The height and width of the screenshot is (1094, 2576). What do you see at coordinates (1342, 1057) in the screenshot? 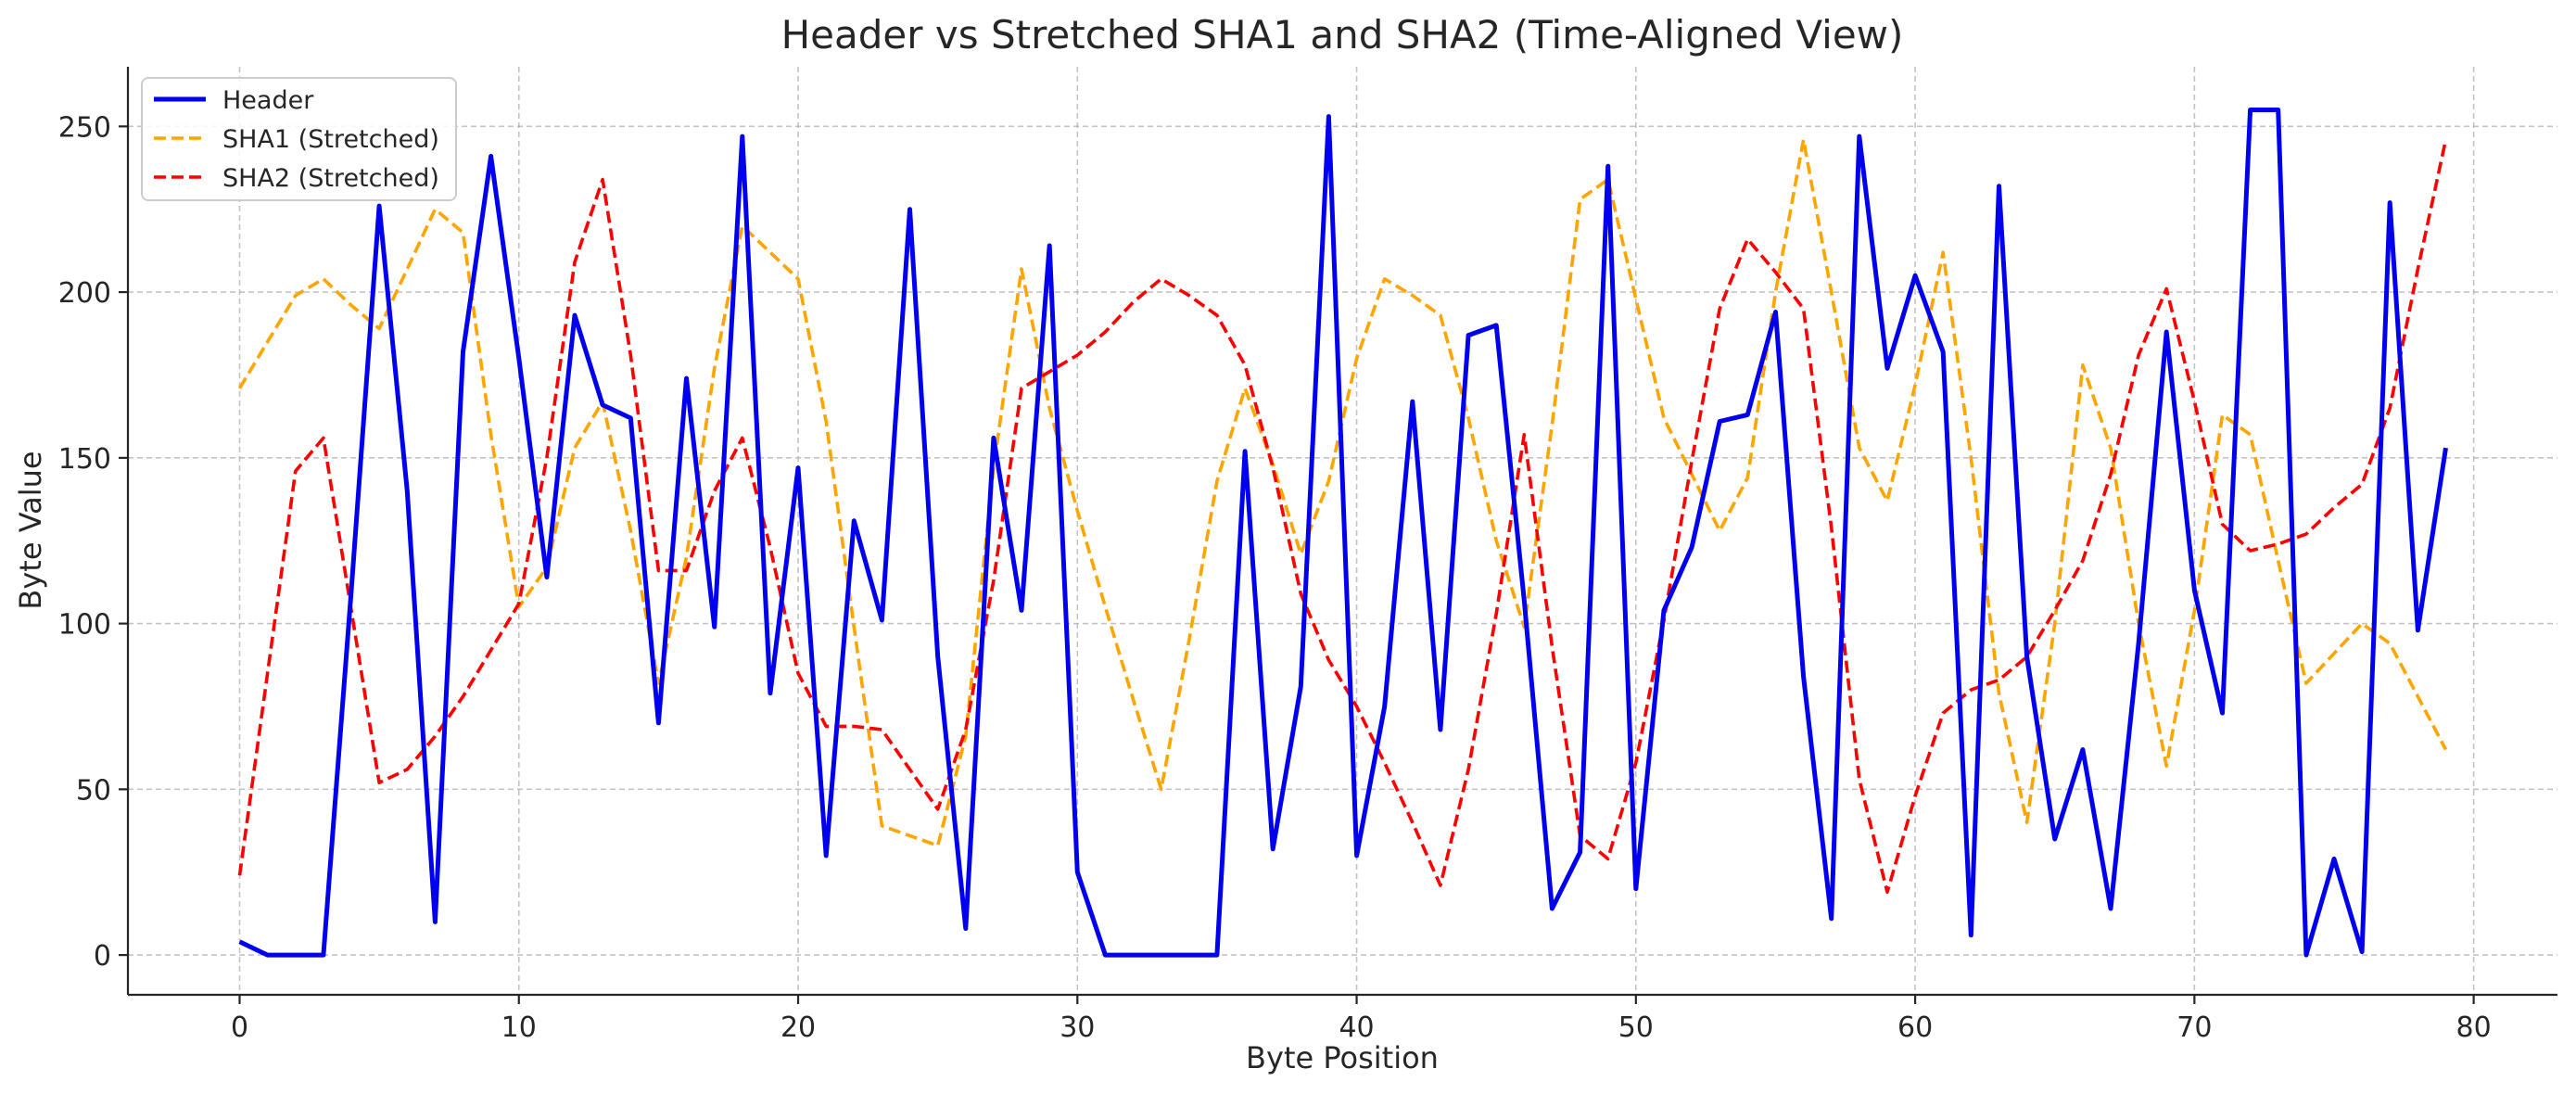
I see `x-axis-label: Byte Position` at bounding box center [1342, 1057].